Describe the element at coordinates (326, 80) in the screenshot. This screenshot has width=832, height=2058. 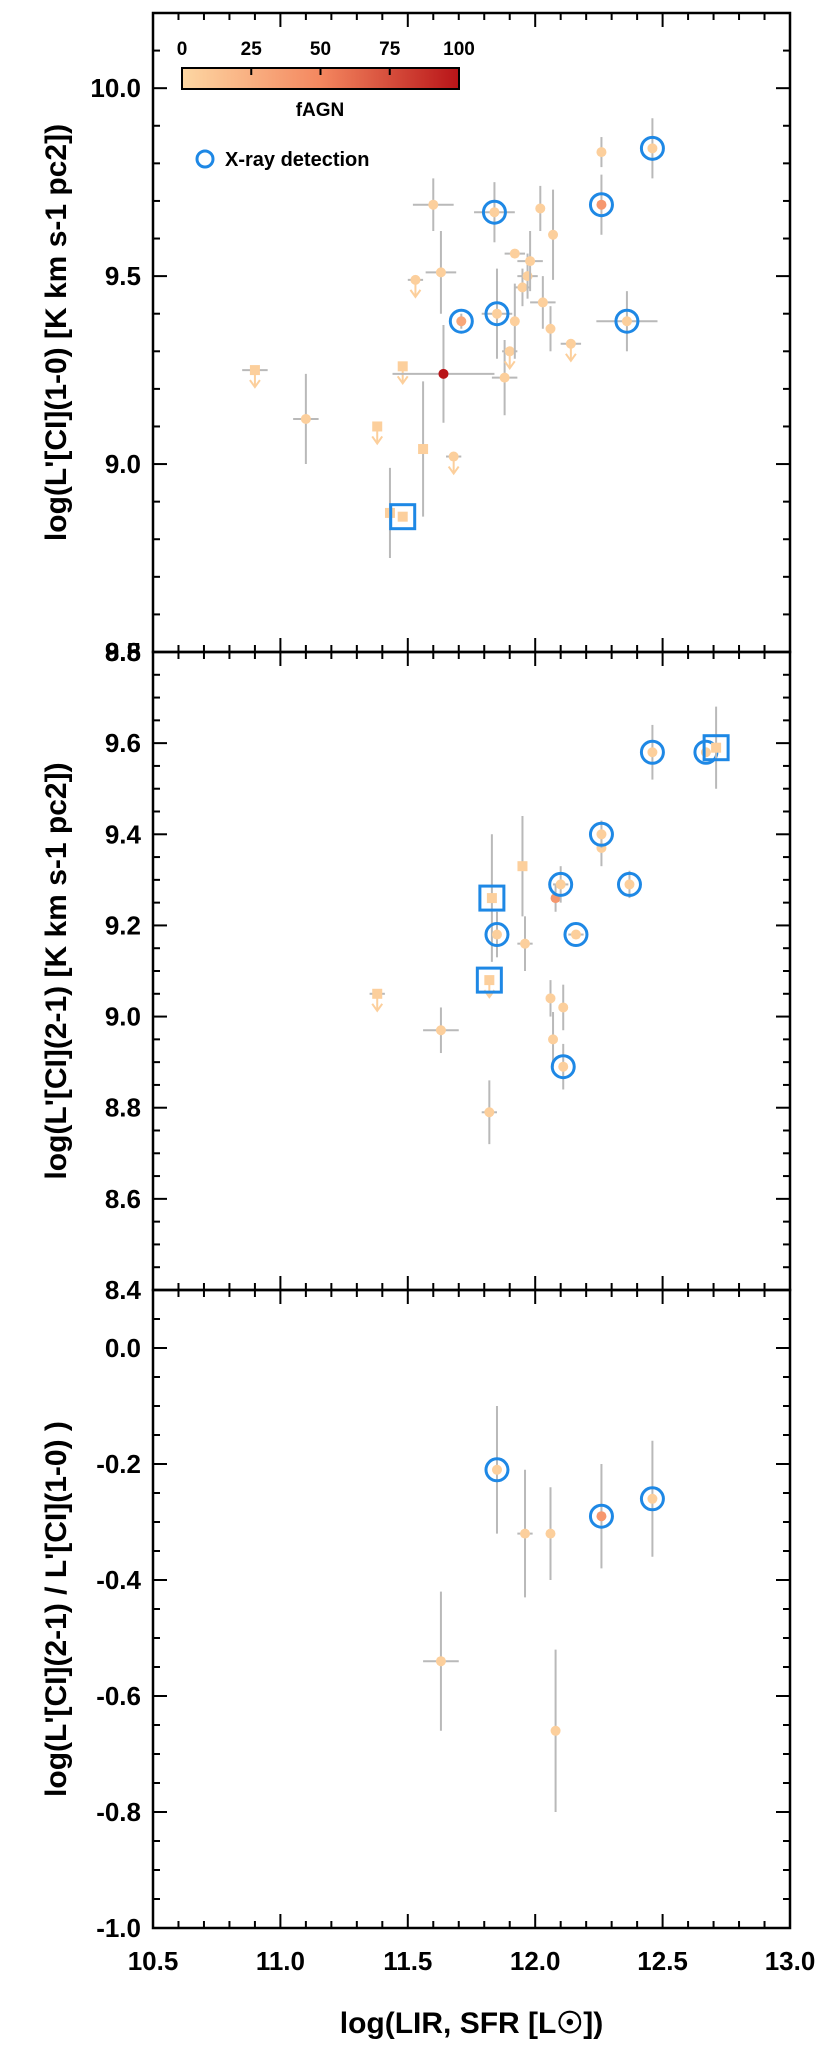
I see `colorbar: 0 25 50 75 100 fAGN` at that location.